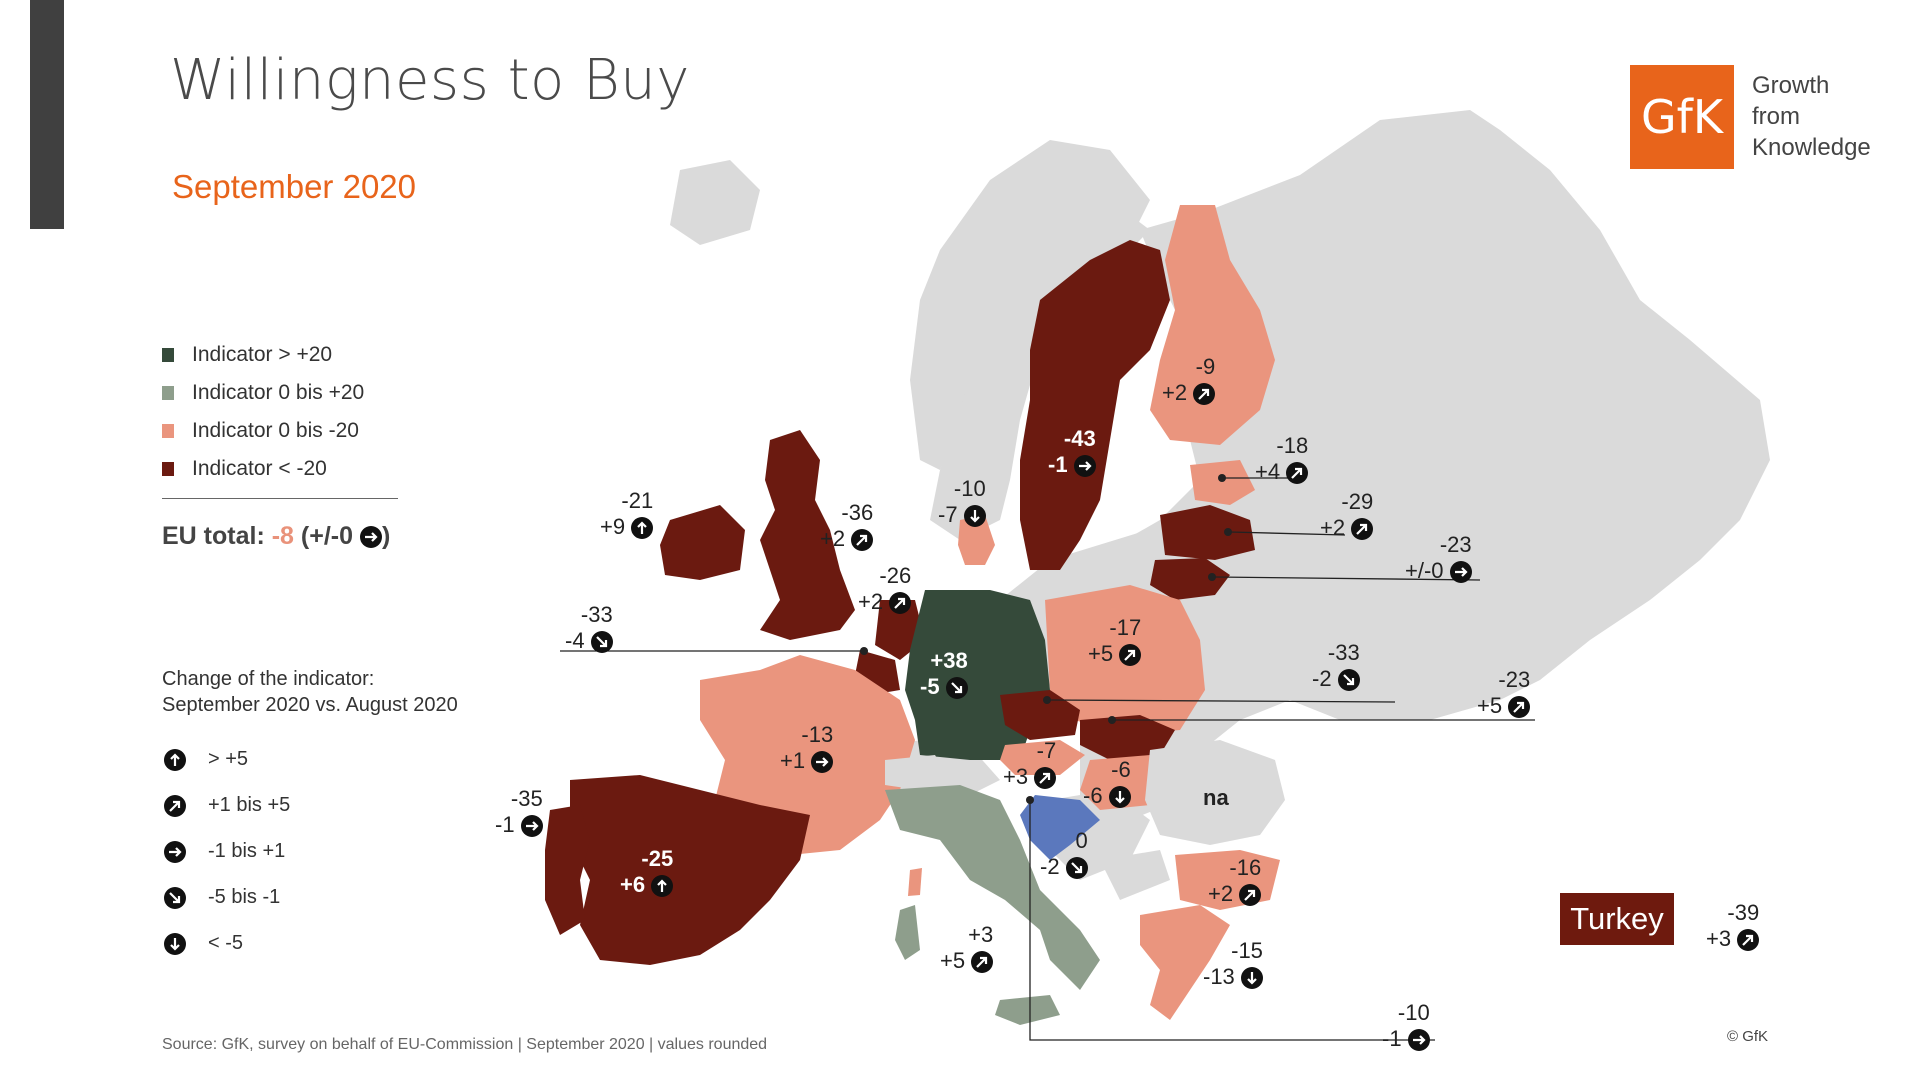  Describe the element at coordinates (1127, 737) in the screenshot. I see `slovakia` at that location.